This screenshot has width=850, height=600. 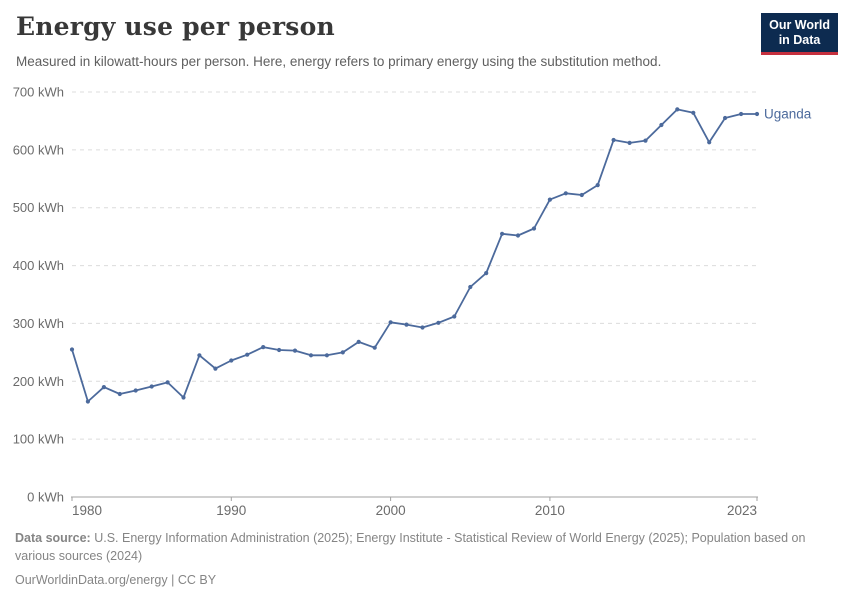 What do you see at coordinates (87, 510) in the screenshot?
I see `x-tick-label: 1980` at bounding box center [87, 510].